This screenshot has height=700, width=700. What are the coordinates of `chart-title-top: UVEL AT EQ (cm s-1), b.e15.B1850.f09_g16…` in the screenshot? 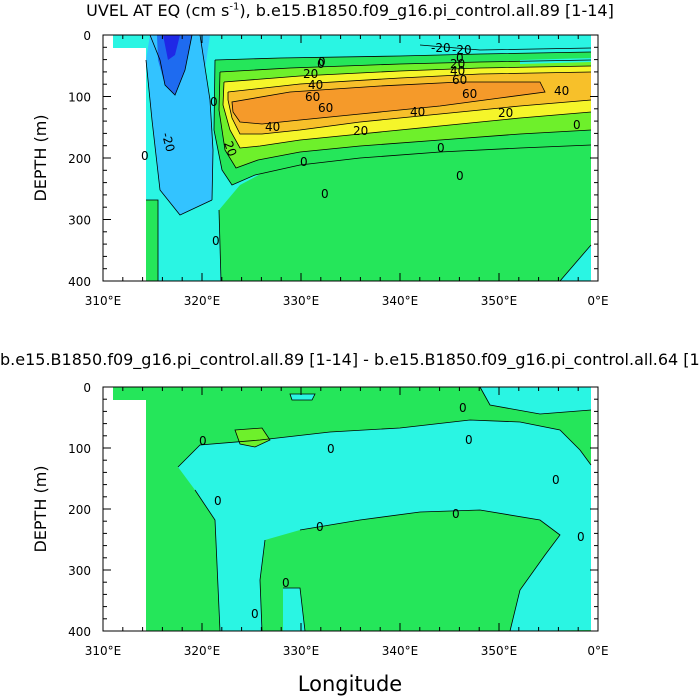 It's located at (350, 10).